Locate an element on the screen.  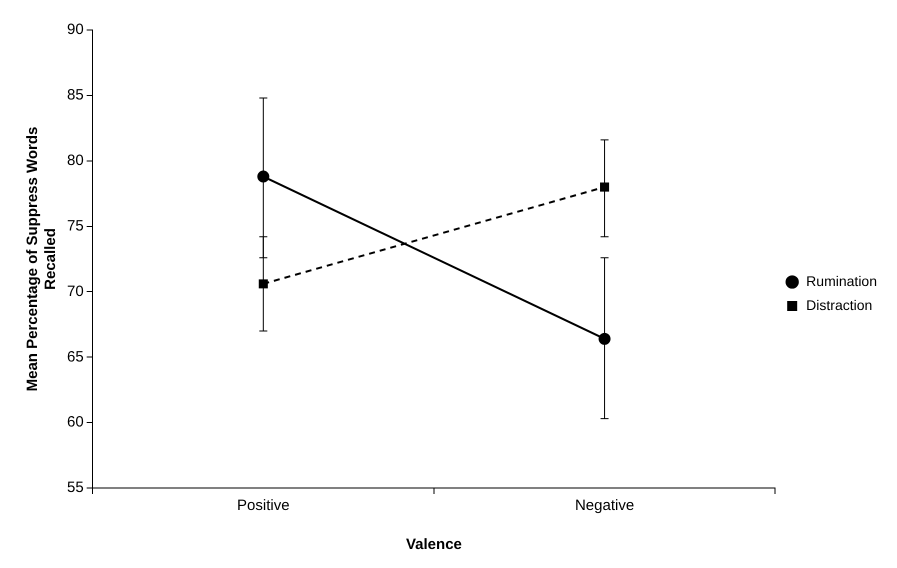
y-tick-label: 70 is located at coordinates (75, 291).